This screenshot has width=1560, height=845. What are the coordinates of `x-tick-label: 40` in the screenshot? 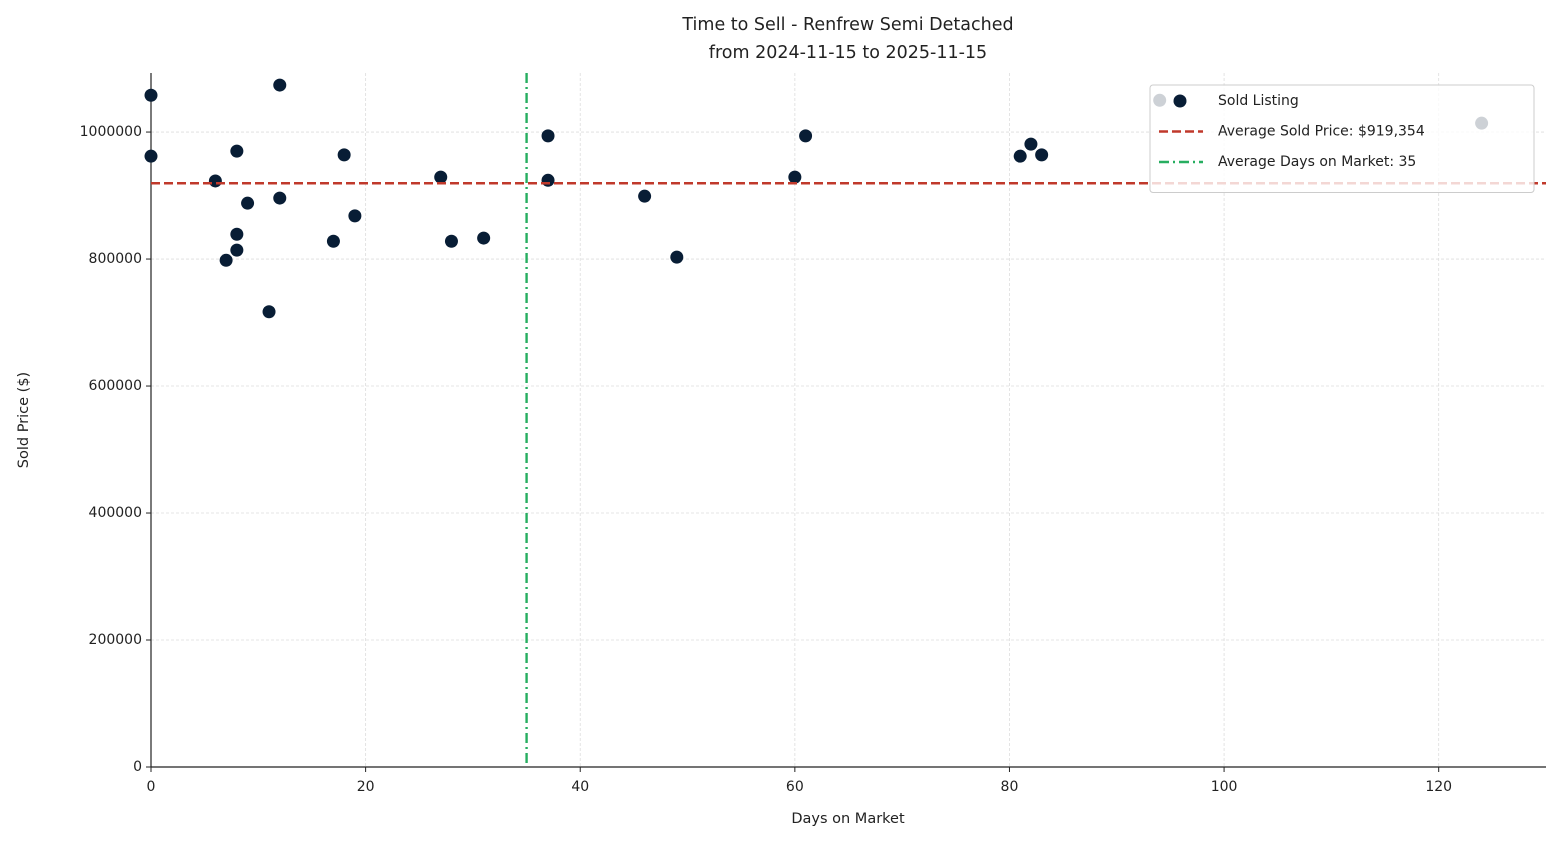 It's located at (580, 787).